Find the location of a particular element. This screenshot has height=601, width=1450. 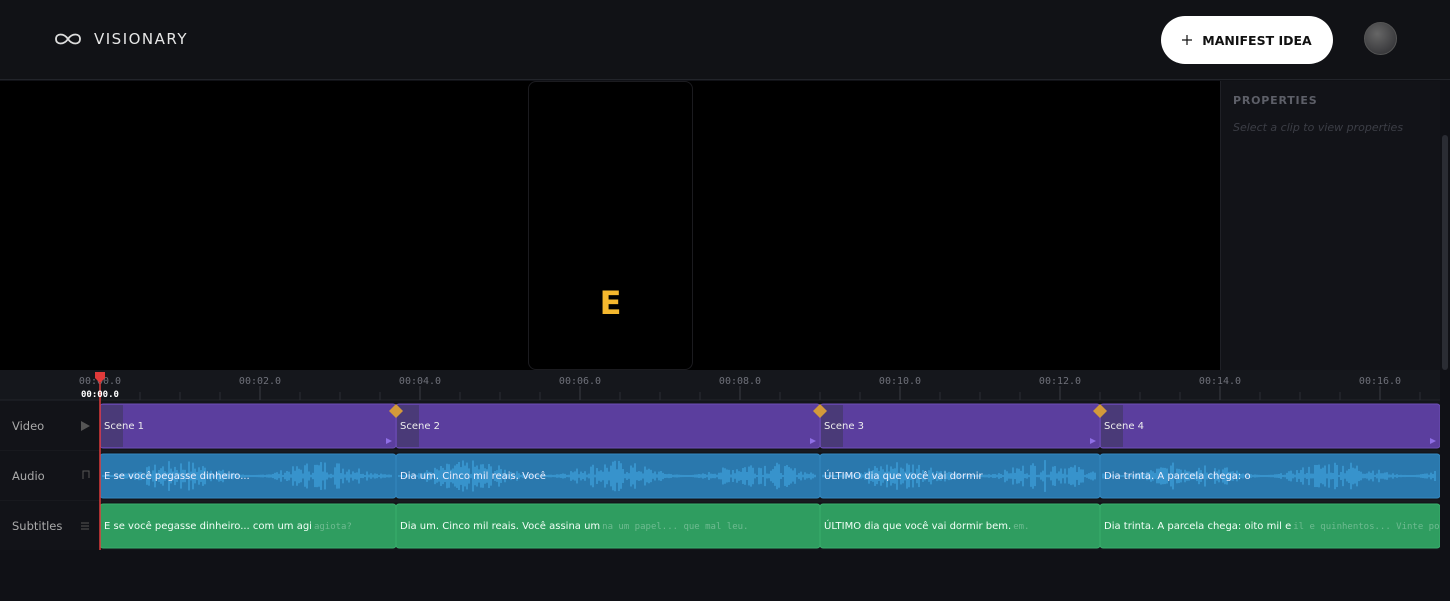

ruler-label: 00:04.0 is located at coordinates (420, 381).